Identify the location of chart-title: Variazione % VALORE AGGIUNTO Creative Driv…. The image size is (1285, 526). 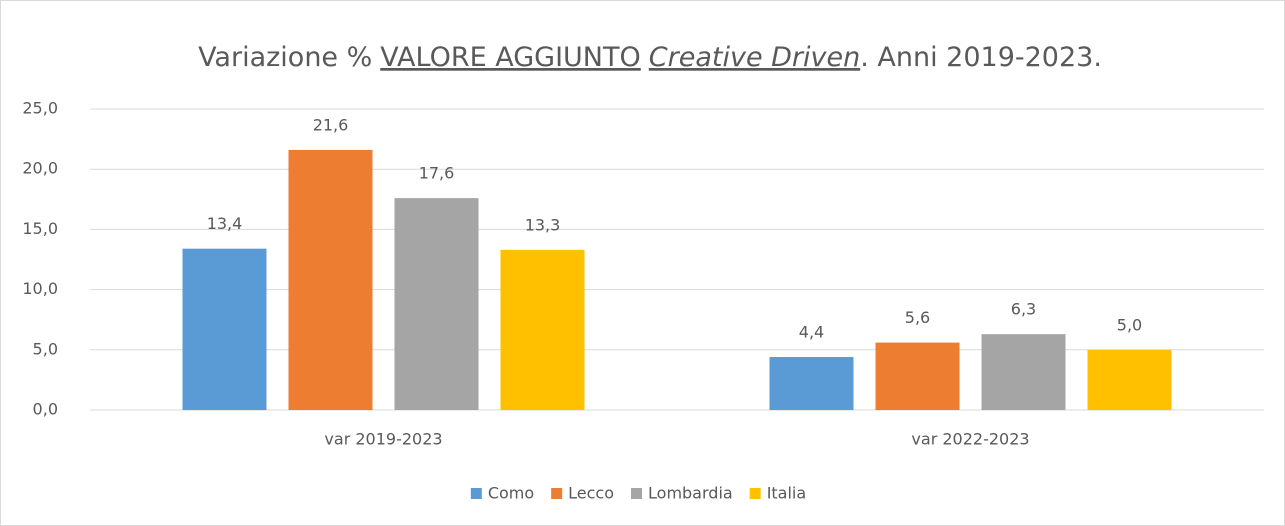
(650, 57).